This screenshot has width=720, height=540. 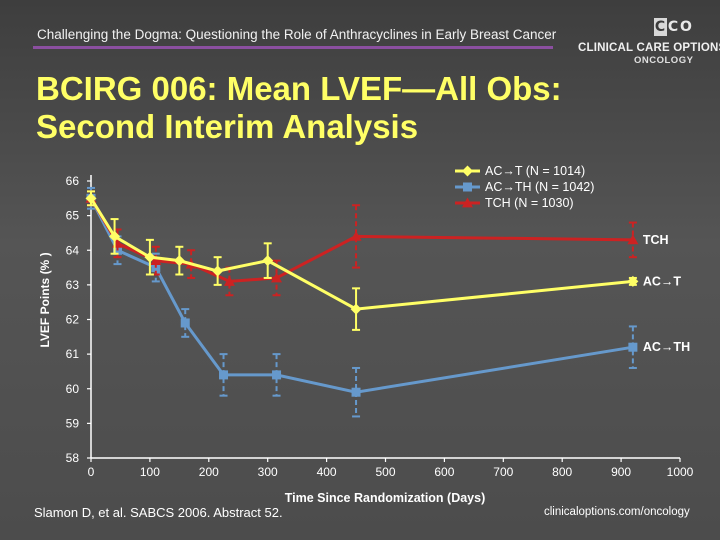 What do you see at coordinates (535, 171) in the screenshot?
I see `legend-label: AC→T (N = 1014)` at bounding box center [535, 171].